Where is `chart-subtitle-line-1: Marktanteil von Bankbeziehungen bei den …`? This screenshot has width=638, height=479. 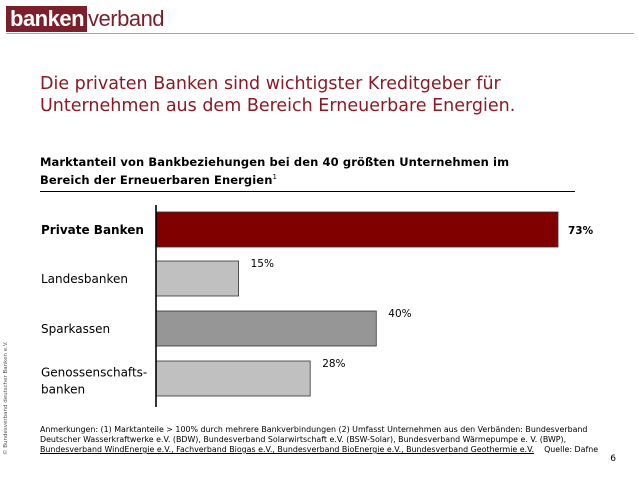 chart-subtitle-line-1: Marktanteil von Bankbeziehungen bei den … is located at coordinates (275, 162).